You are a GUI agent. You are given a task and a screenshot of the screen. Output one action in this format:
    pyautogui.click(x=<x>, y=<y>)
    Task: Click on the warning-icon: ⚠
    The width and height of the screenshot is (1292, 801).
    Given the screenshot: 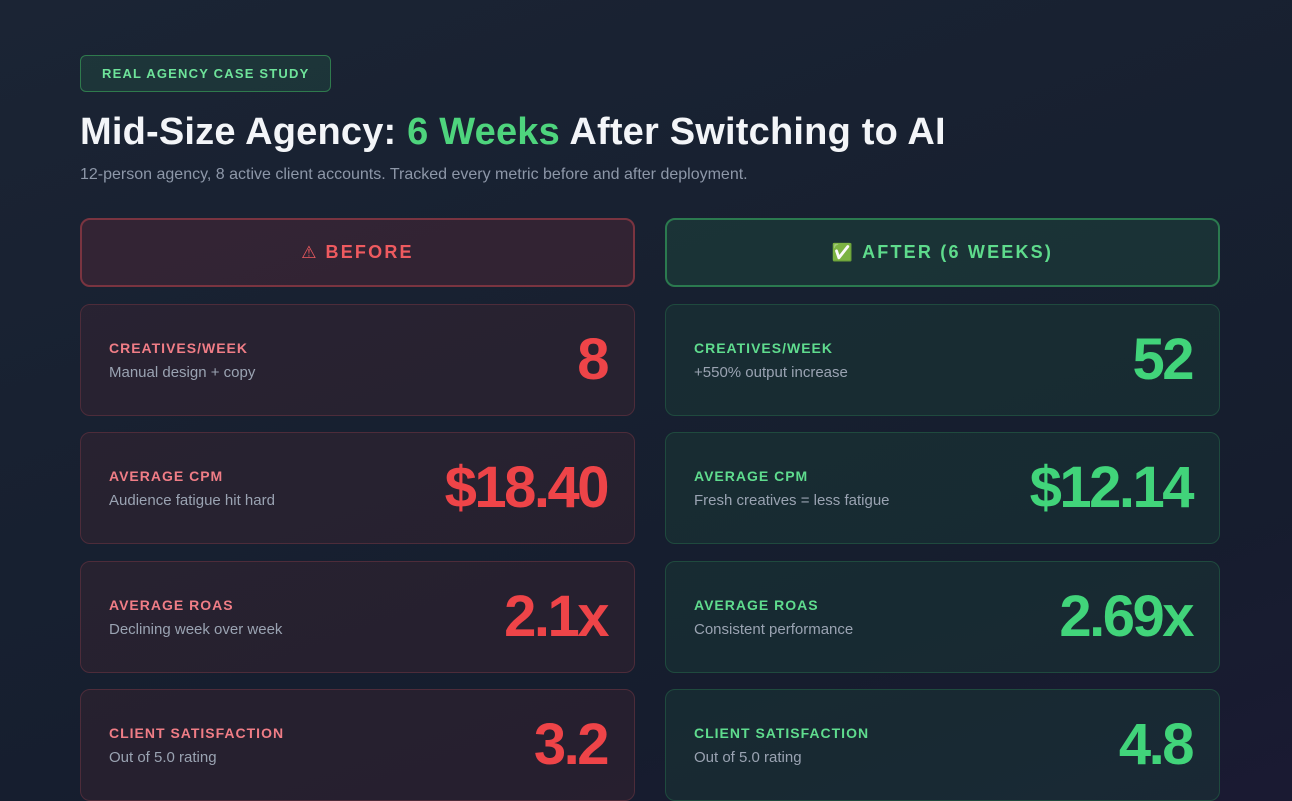 What is the action you would take?
    pyautogui.click(x=309, y=252)
    